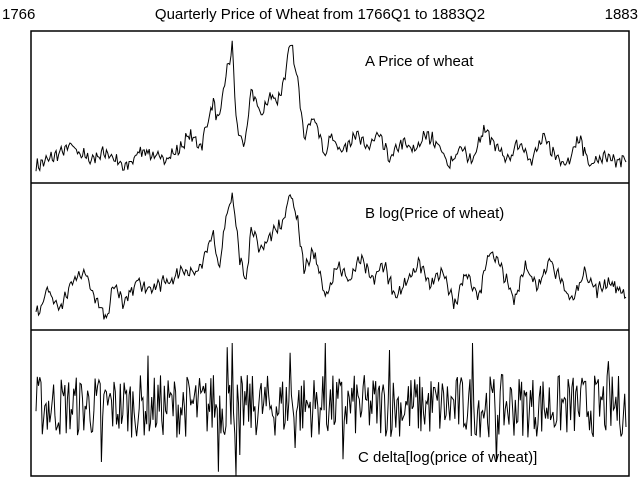  Describe the element at coordinates (447, 457) in the screenshot. I see `panel-label-c: C delta[log(price of wheat)]` at that location.